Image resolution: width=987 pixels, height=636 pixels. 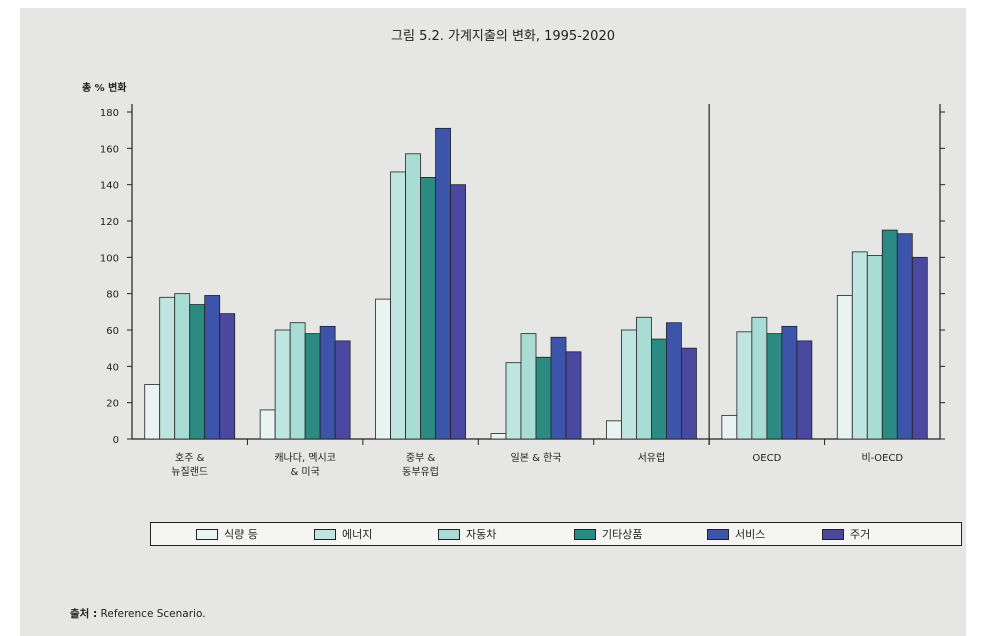 I want to click on y-tick-label: 120, so click(x=109, y=222).